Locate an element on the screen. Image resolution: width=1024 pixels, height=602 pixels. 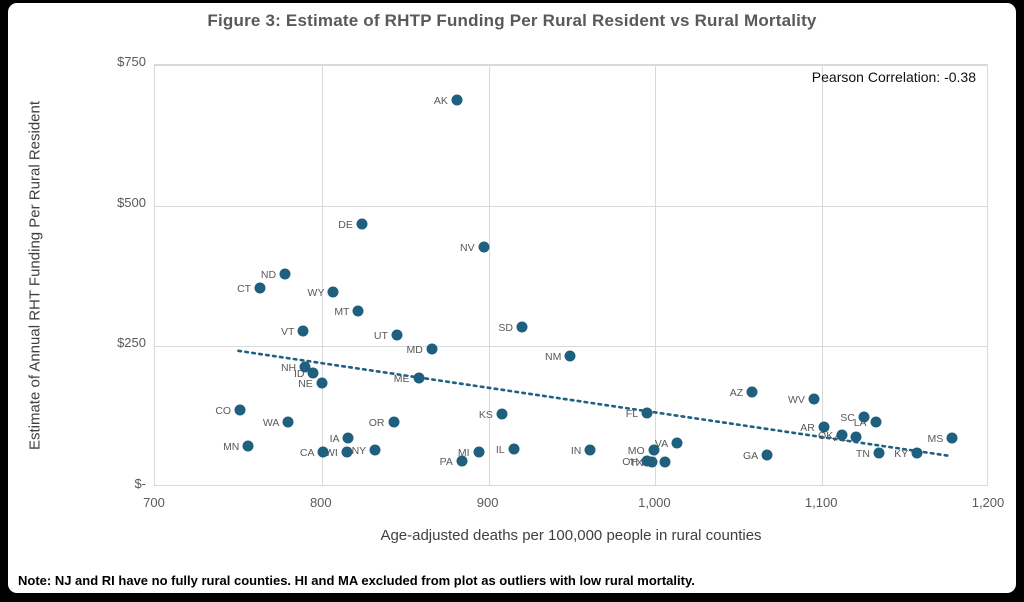
data-point-mo is located at coordinates (654, 450).